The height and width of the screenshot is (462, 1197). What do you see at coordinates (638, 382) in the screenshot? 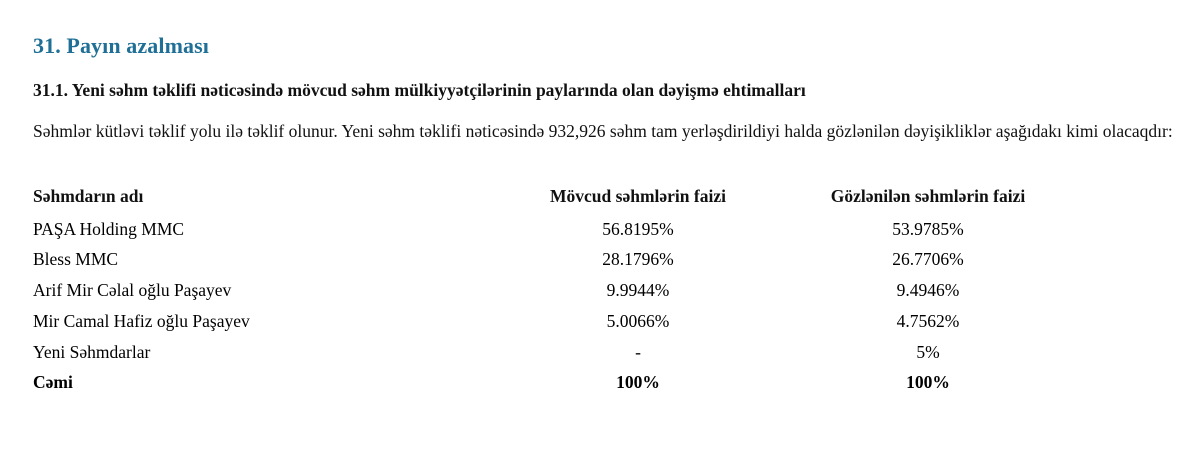
I see `cell-total-current-percent: 100%` at bounding box center [638, 382].